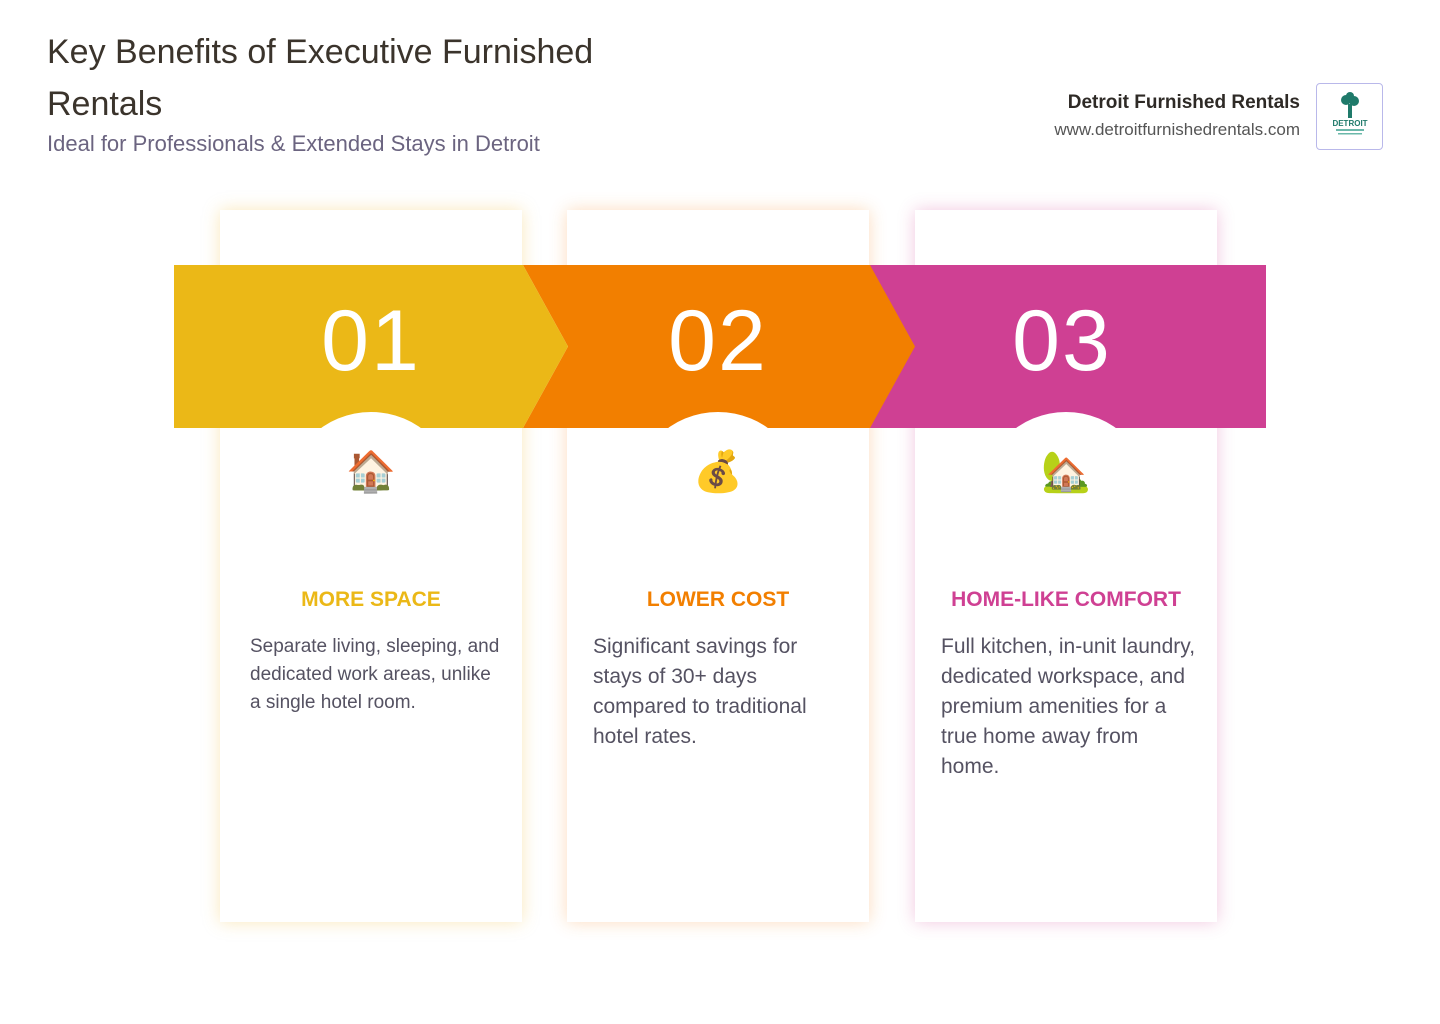 This screenshot has width=1440, height=1024. I want to click on benefit-title-1: MORE SPACE, so click(371, 599).